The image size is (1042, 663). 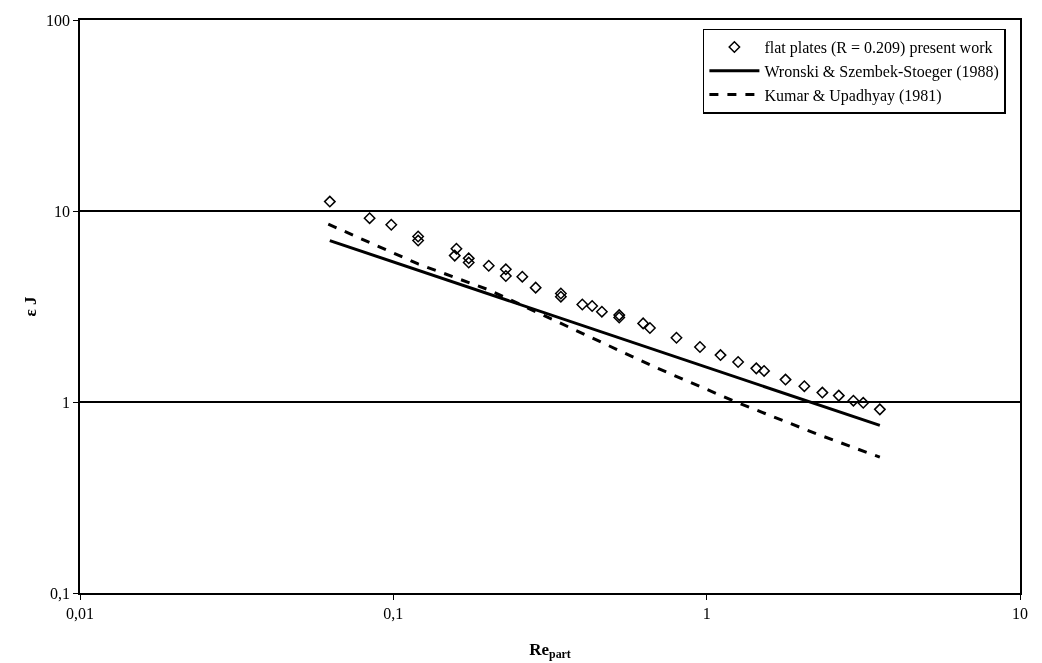 I want to click on x-tick-label: 0,01, so click(x=80, y=613).